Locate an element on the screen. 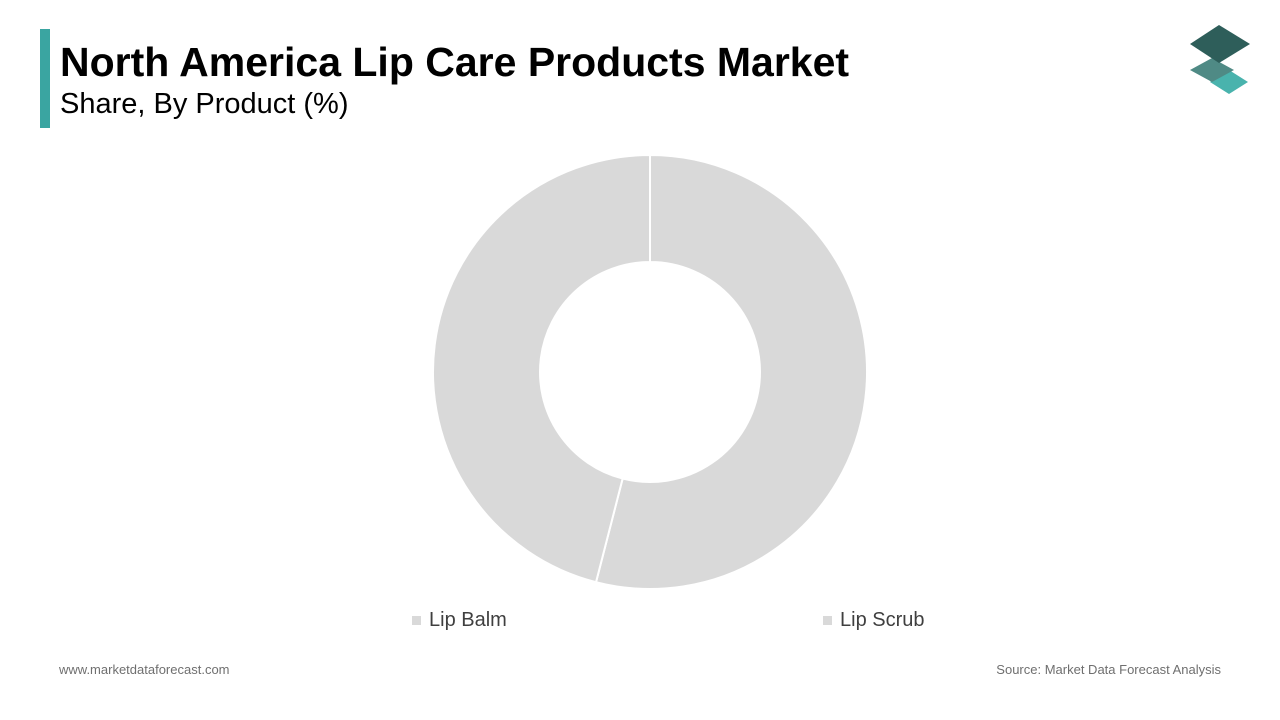 This screenshot has width=1280, height=720. legend-swatch-lip-scrub is located at coordinates (827, 620).